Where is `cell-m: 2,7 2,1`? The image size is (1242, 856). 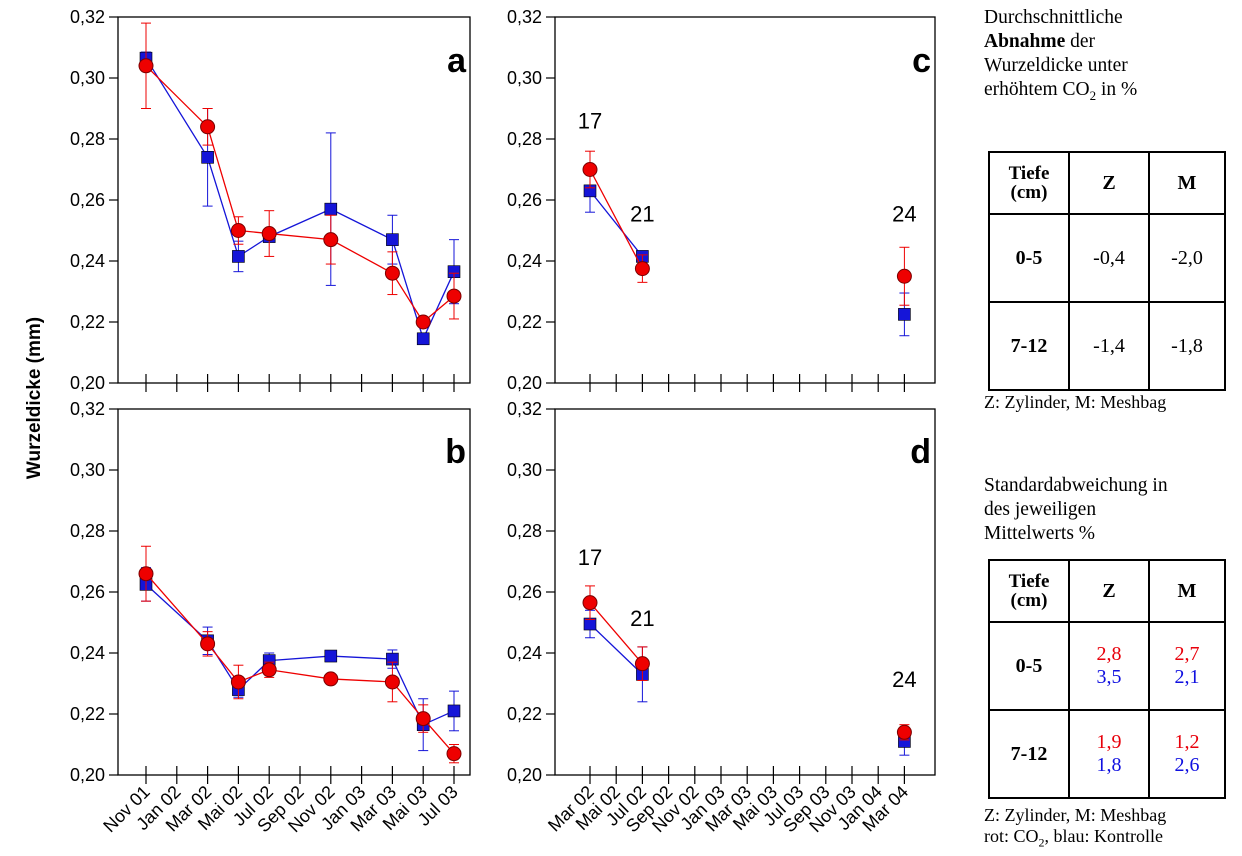 cell-m: 2,7 2,1 is located at coordinates (1187, 666).